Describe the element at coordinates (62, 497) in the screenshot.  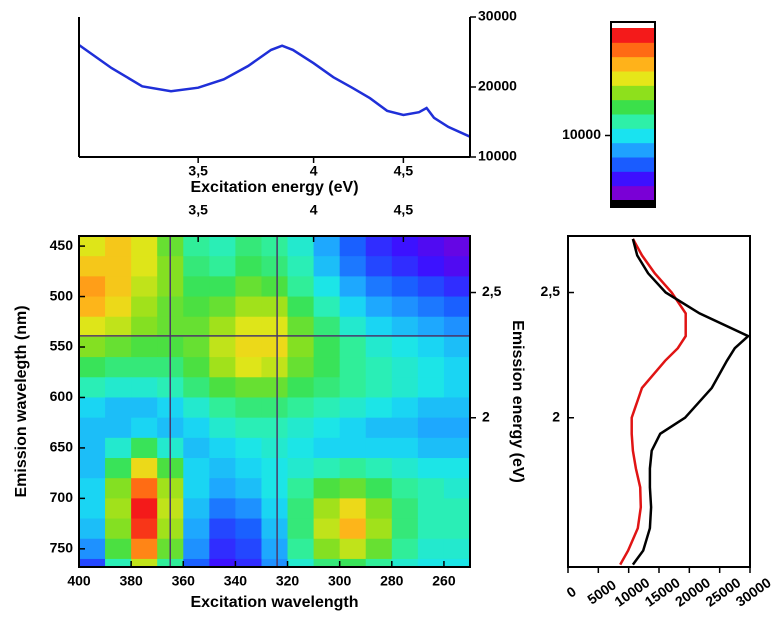
I see `tick-label: 700` at that location.